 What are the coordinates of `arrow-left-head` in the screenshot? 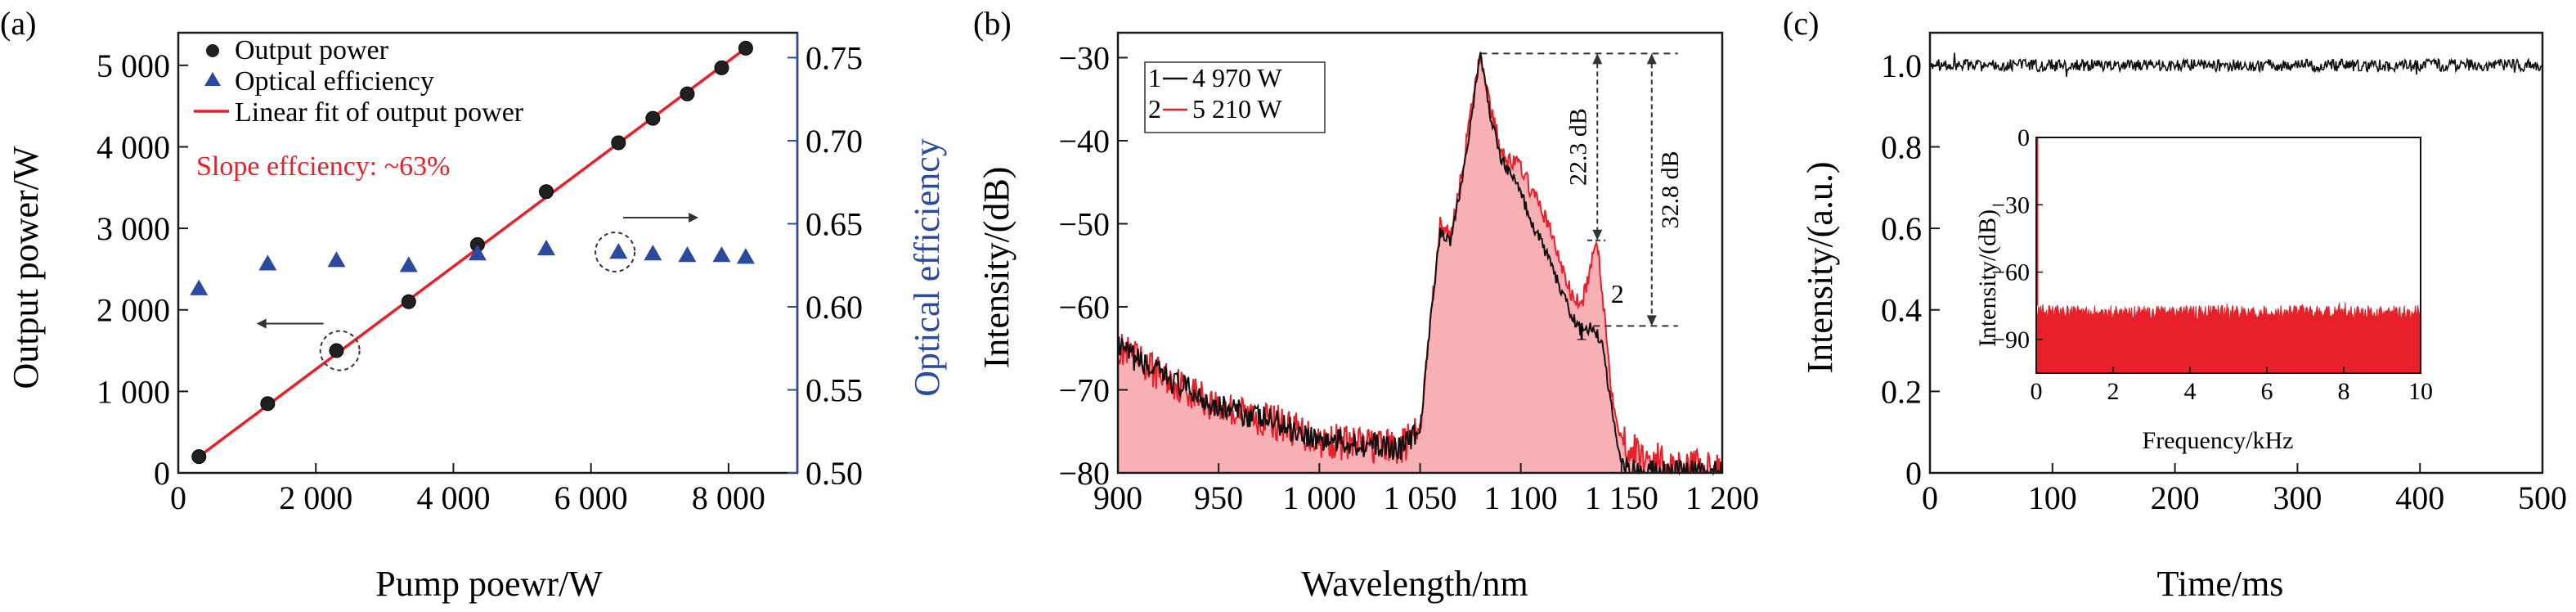 It's located at (261, 324).